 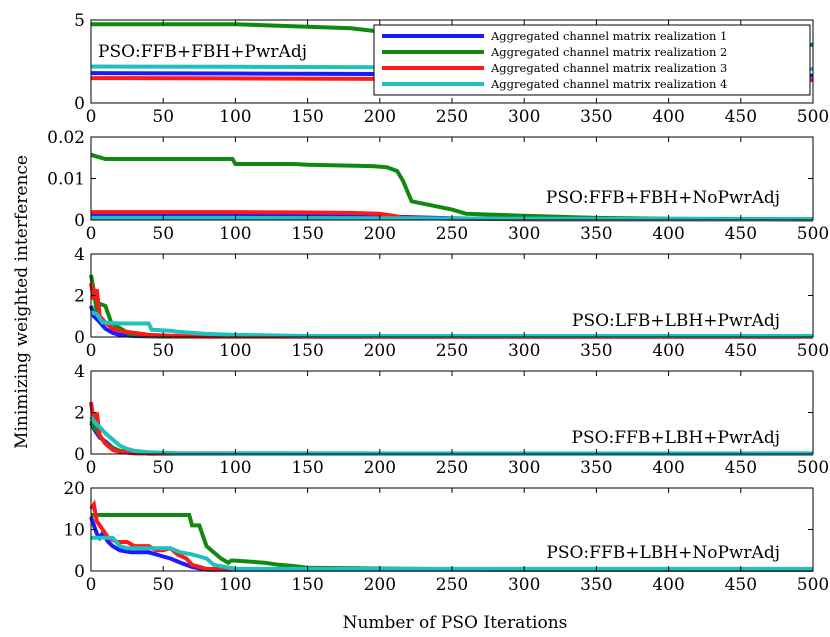 What do you see at coordinates (608, 36) in the screenshot?
I see `legend-label-1: Aggregated channel matrix realization 1` at bounding box center [608, 36].